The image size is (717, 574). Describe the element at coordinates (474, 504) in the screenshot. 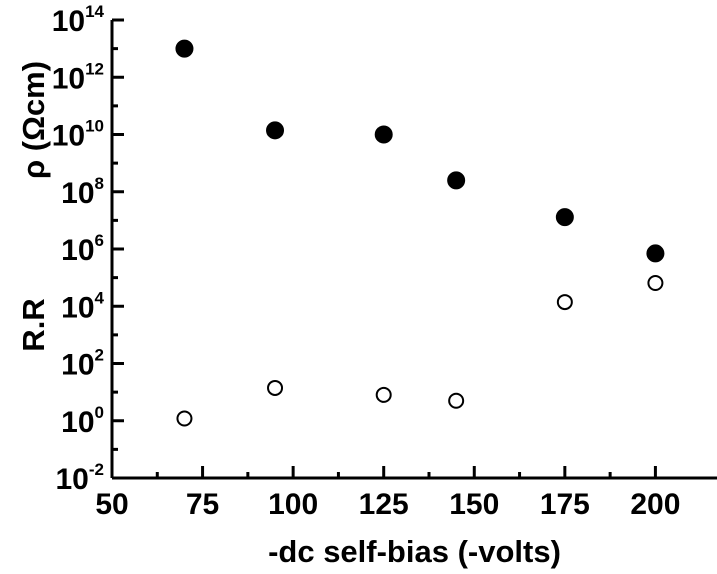

I see `x-tick-label: 150` at that location.